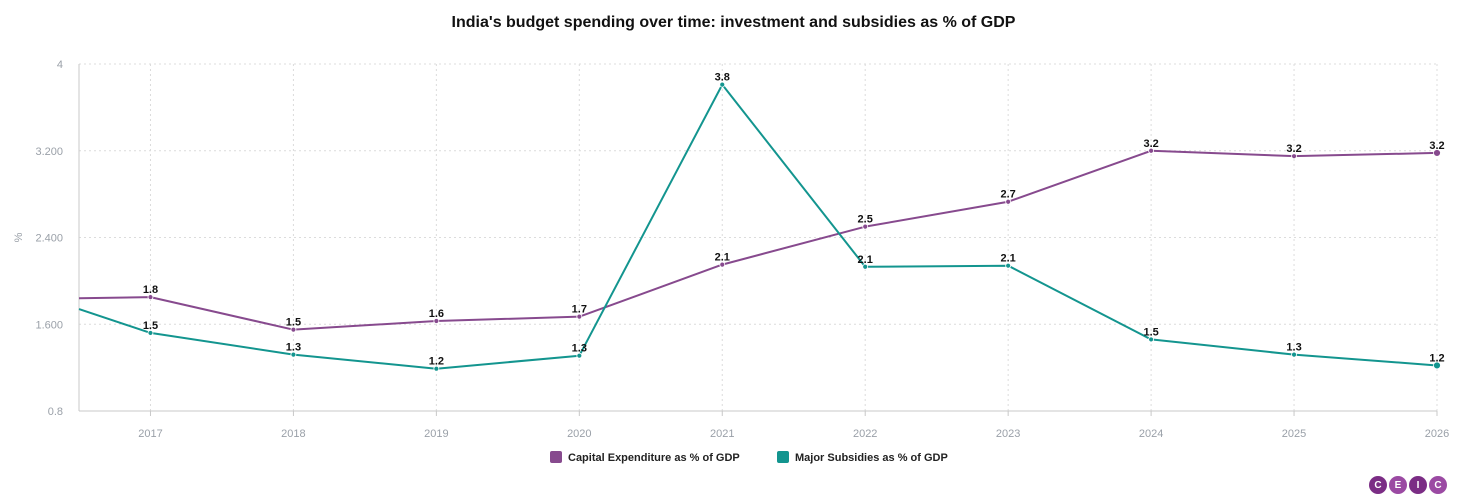  I want to click on legend-item-1: Capital Expenditure as % of GDP, so click(645, 457).